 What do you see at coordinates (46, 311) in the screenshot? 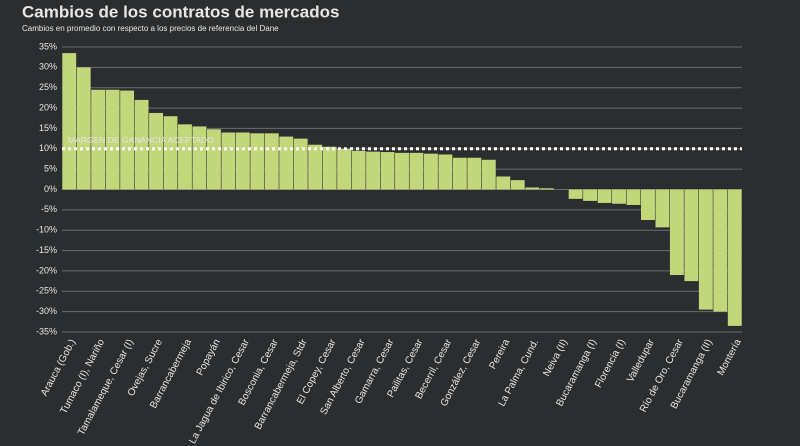
I see `y-tick-label: -30%` at bounding box center [46, 311].